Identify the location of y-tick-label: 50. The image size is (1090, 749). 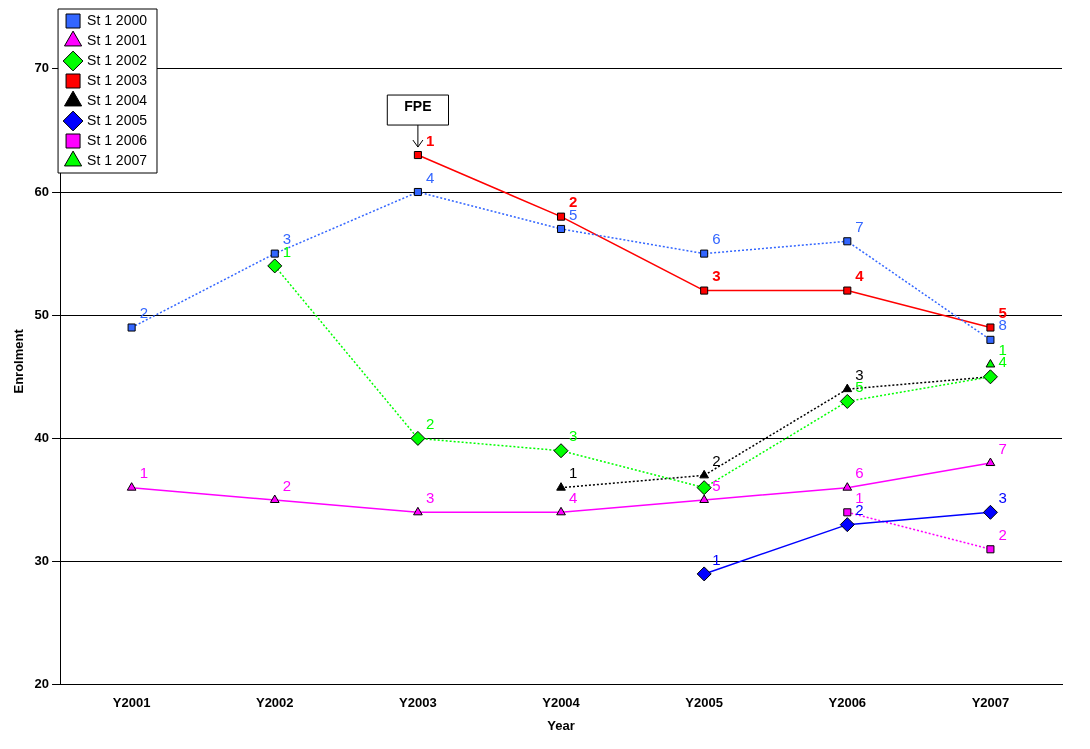
(42, 314).